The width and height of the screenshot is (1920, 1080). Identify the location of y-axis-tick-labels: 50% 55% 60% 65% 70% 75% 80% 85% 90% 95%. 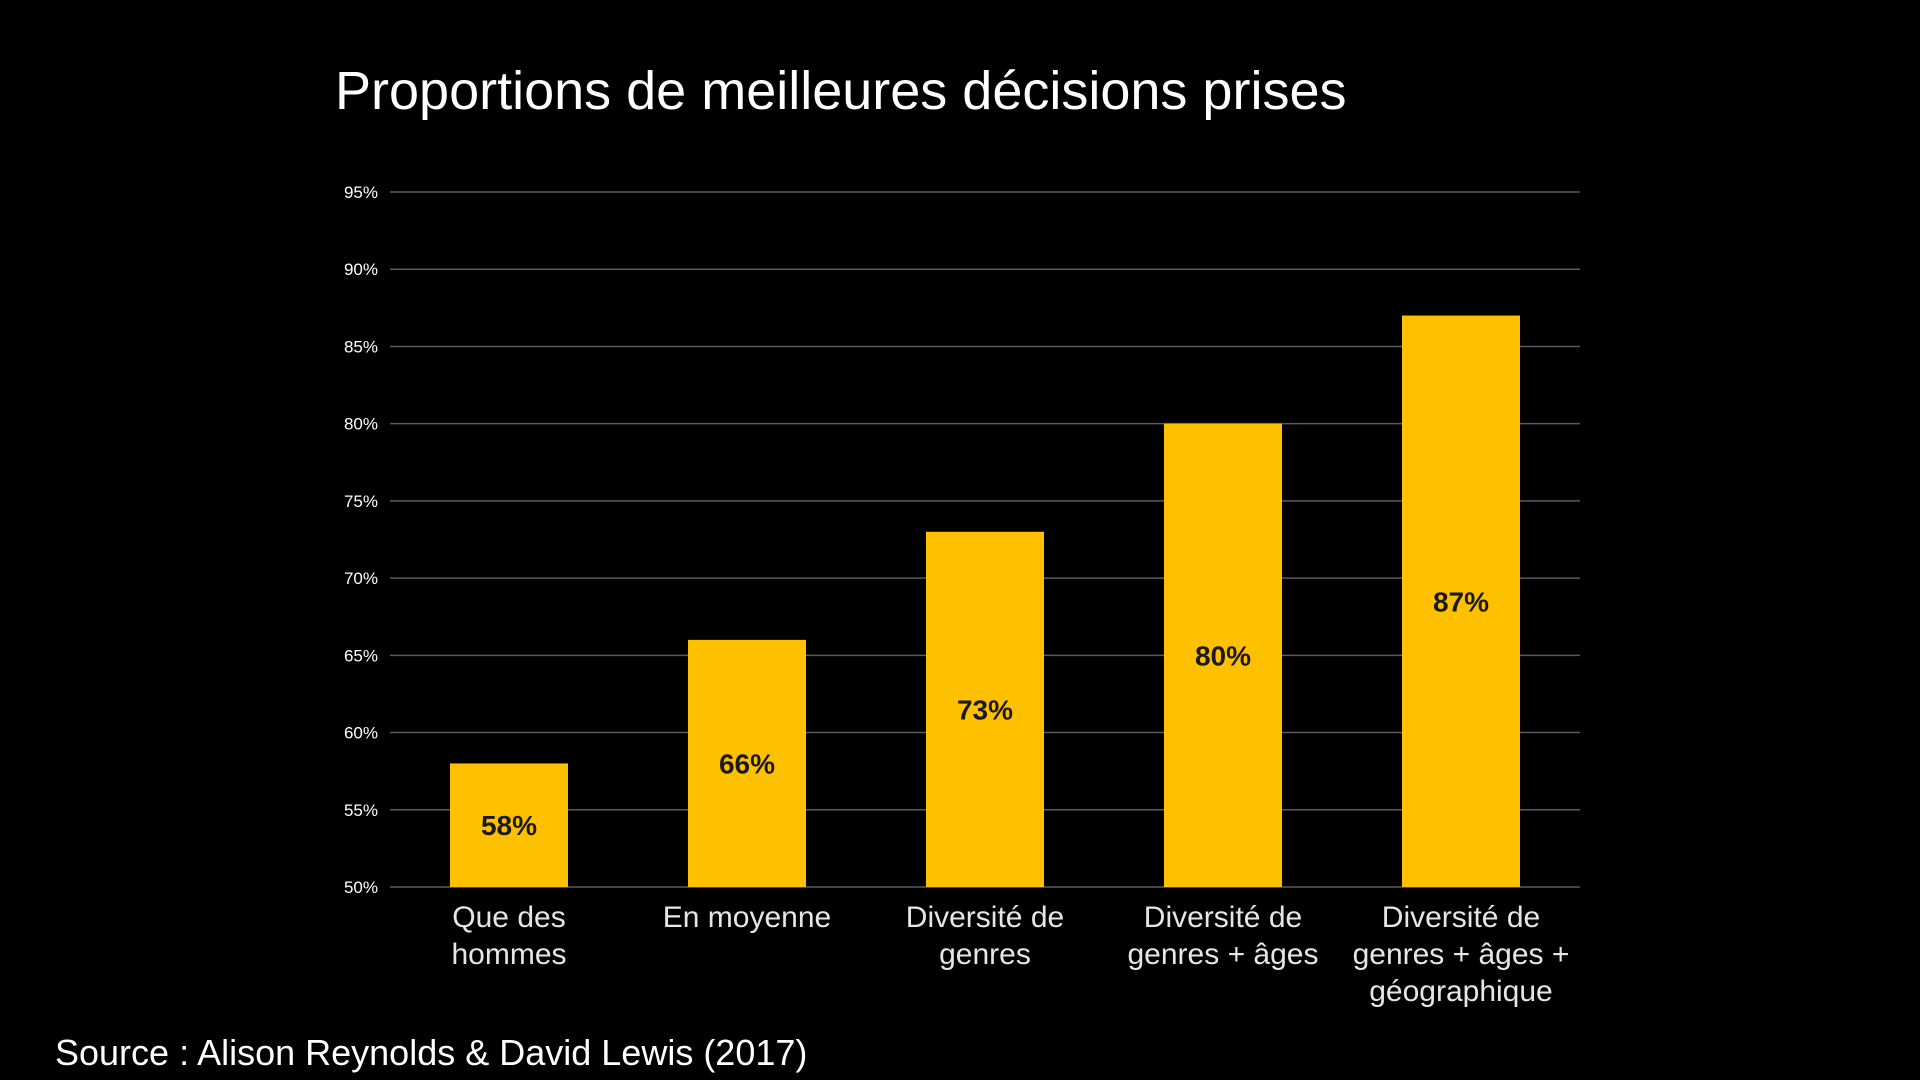
(361, 540).